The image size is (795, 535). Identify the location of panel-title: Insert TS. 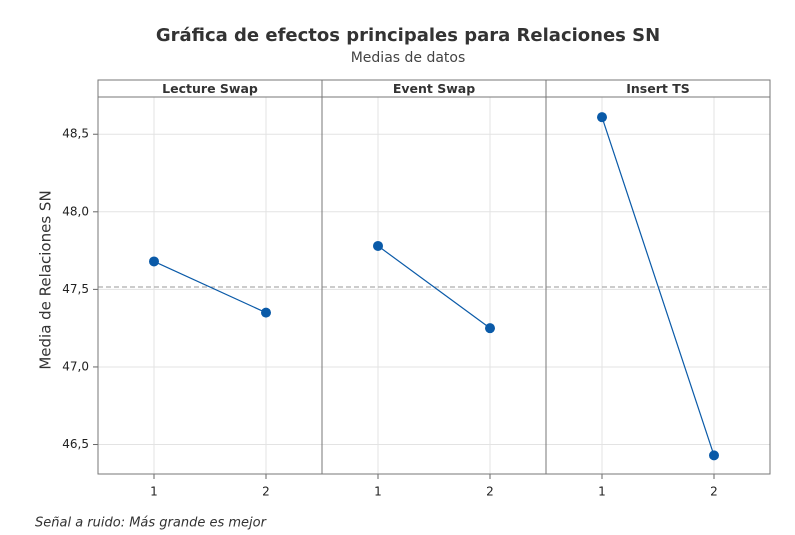
(658, 88).